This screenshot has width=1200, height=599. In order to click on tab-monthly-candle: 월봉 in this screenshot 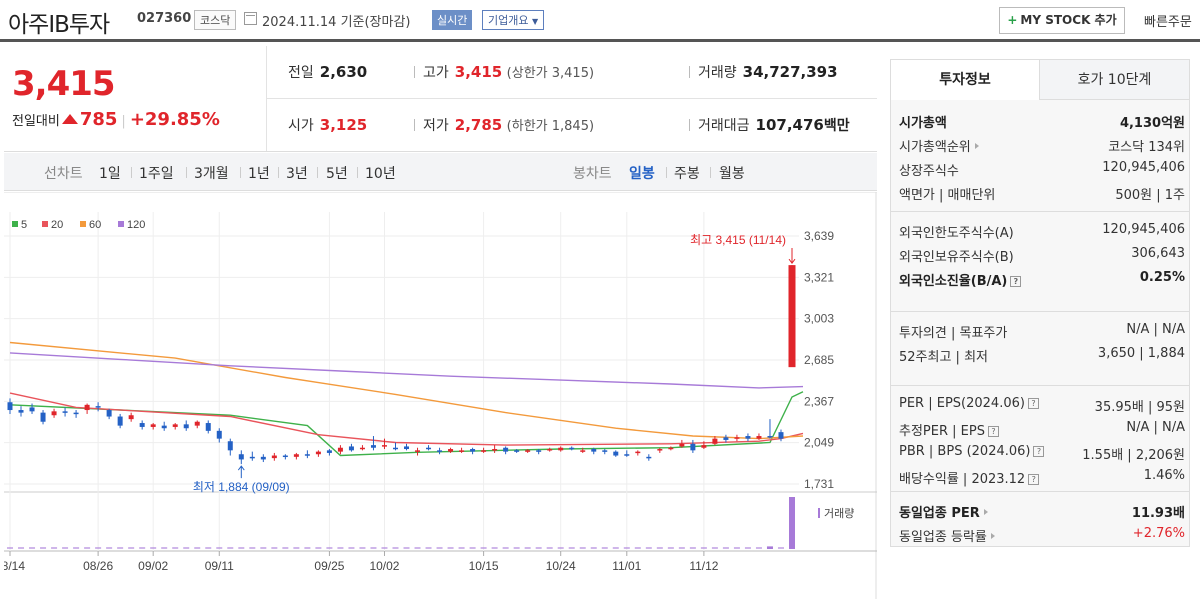, I will do `click(732, 174)`.